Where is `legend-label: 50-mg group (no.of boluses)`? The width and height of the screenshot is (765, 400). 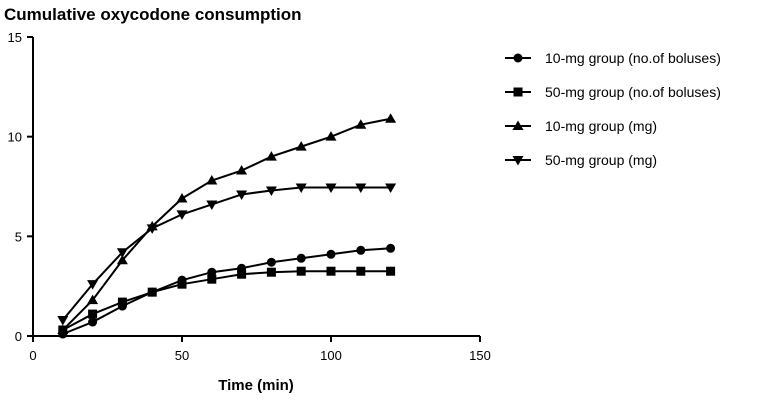
legend-label: 50-mg group (no.of boluses) is located at coordinates (633, 92).